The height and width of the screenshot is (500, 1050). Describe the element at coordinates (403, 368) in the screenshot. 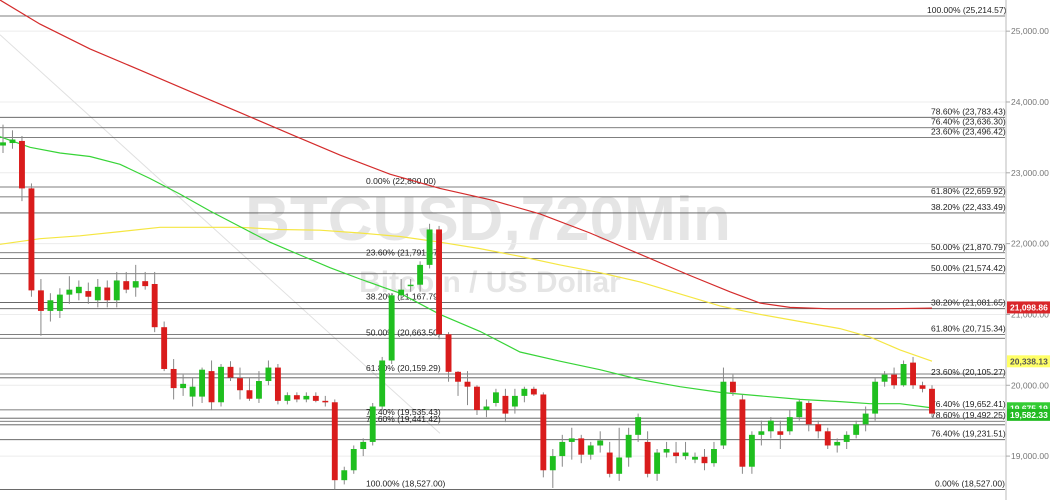

I see `fib-label-19: 61.80% (20,159.29)` at that location.